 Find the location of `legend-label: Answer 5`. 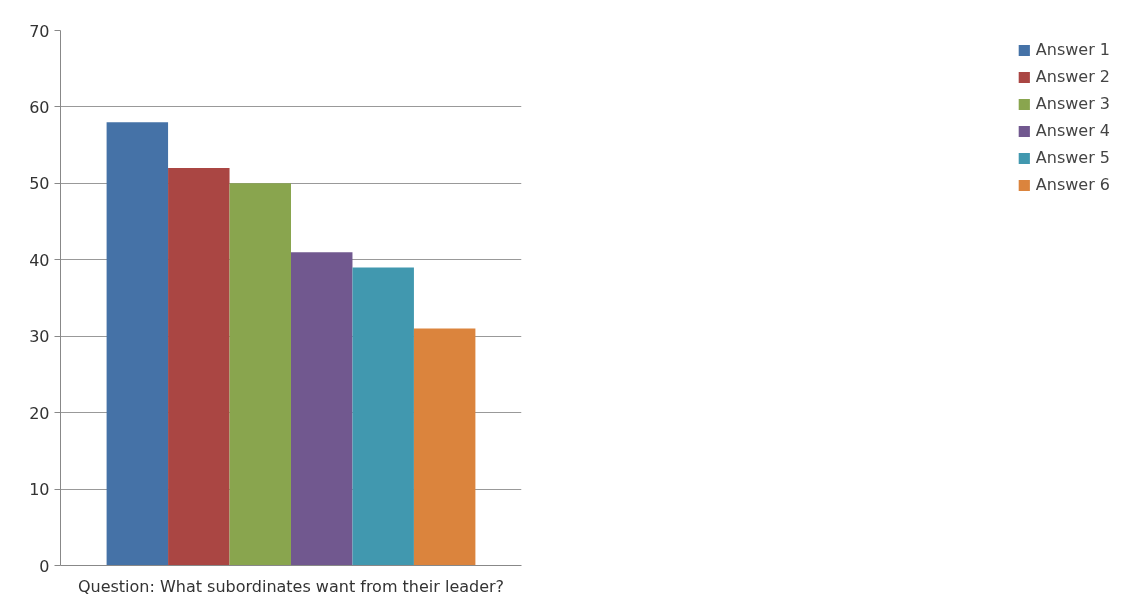

legend-label: Answer 5 is located at coordinates (1072, 157).